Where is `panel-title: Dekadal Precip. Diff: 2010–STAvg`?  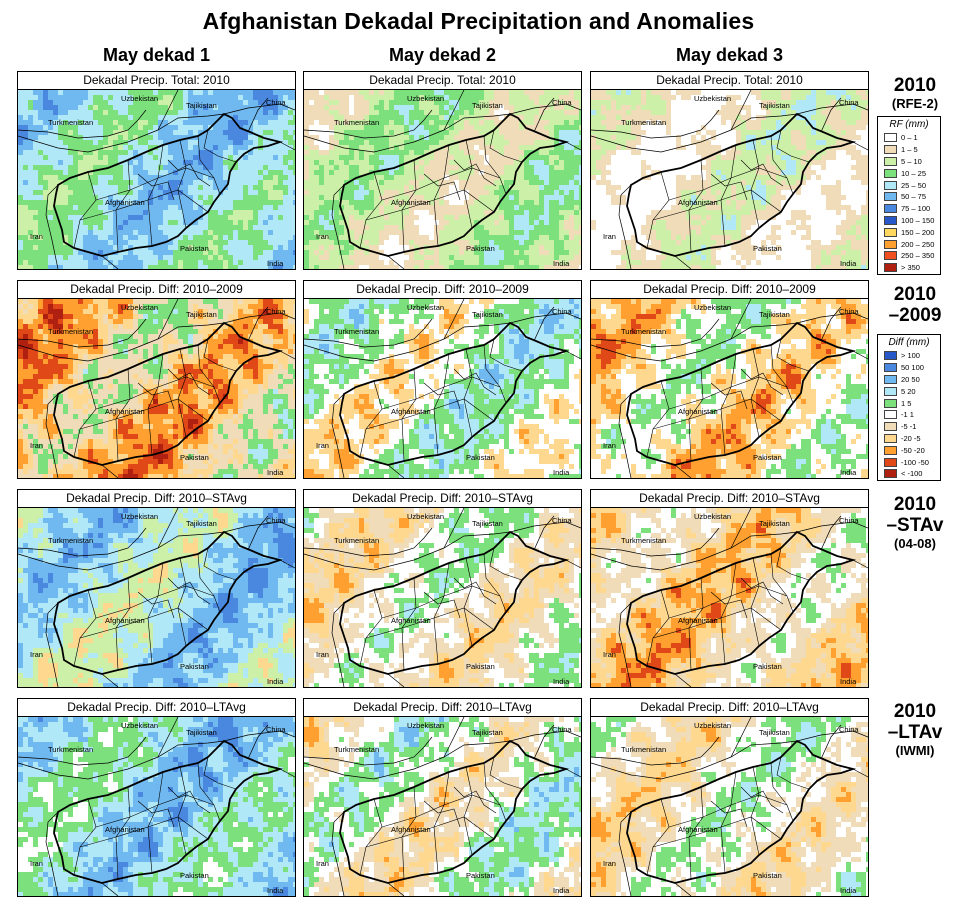
panel-title: Dekadal Precip. Diff: 2010–STAvg is located at coordinates (442, 499).